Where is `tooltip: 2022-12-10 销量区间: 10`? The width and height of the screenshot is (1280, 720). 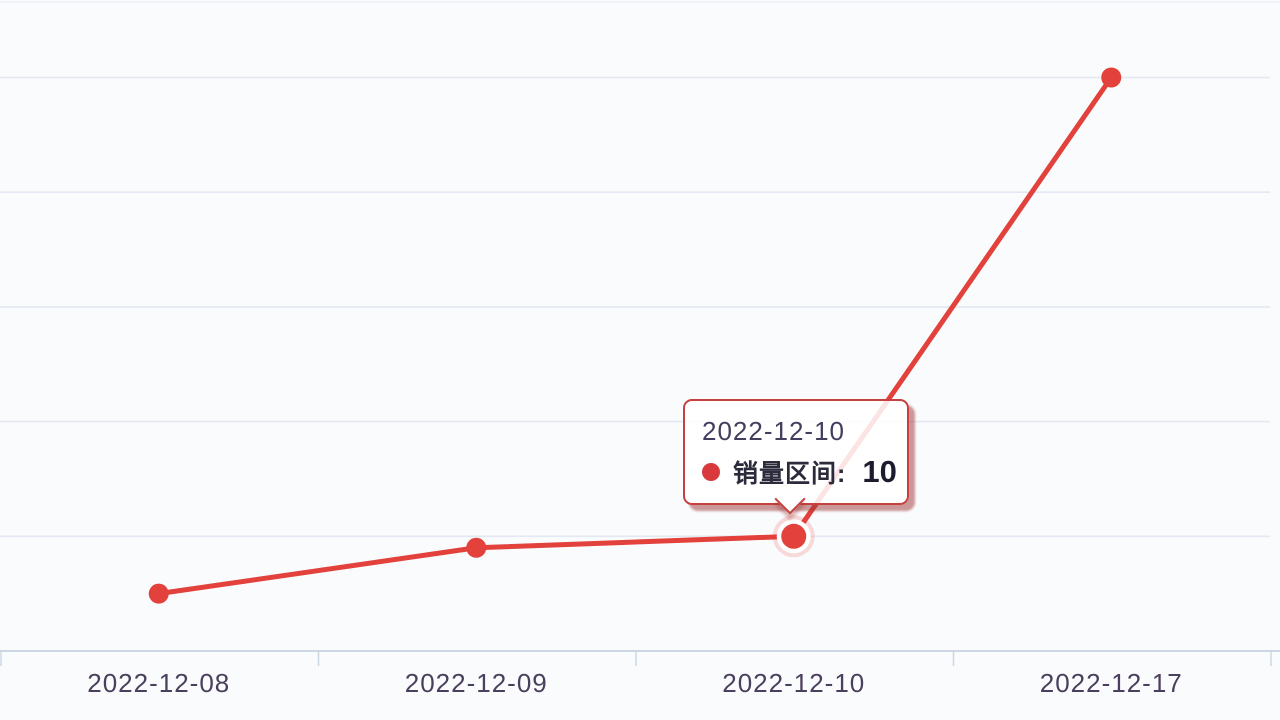
tooltip: 2022-12-10 销量区间: 10 is located at coordinates (796, 457).